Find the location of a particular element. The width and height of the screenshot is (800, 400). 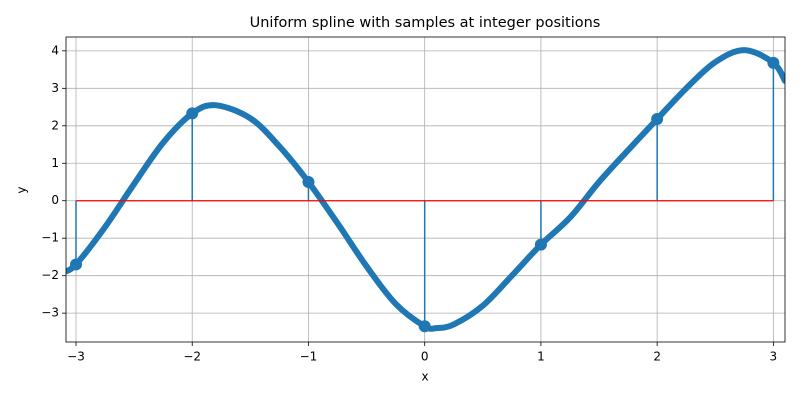

y-axis-label: y is located at coordinates (22, 189).